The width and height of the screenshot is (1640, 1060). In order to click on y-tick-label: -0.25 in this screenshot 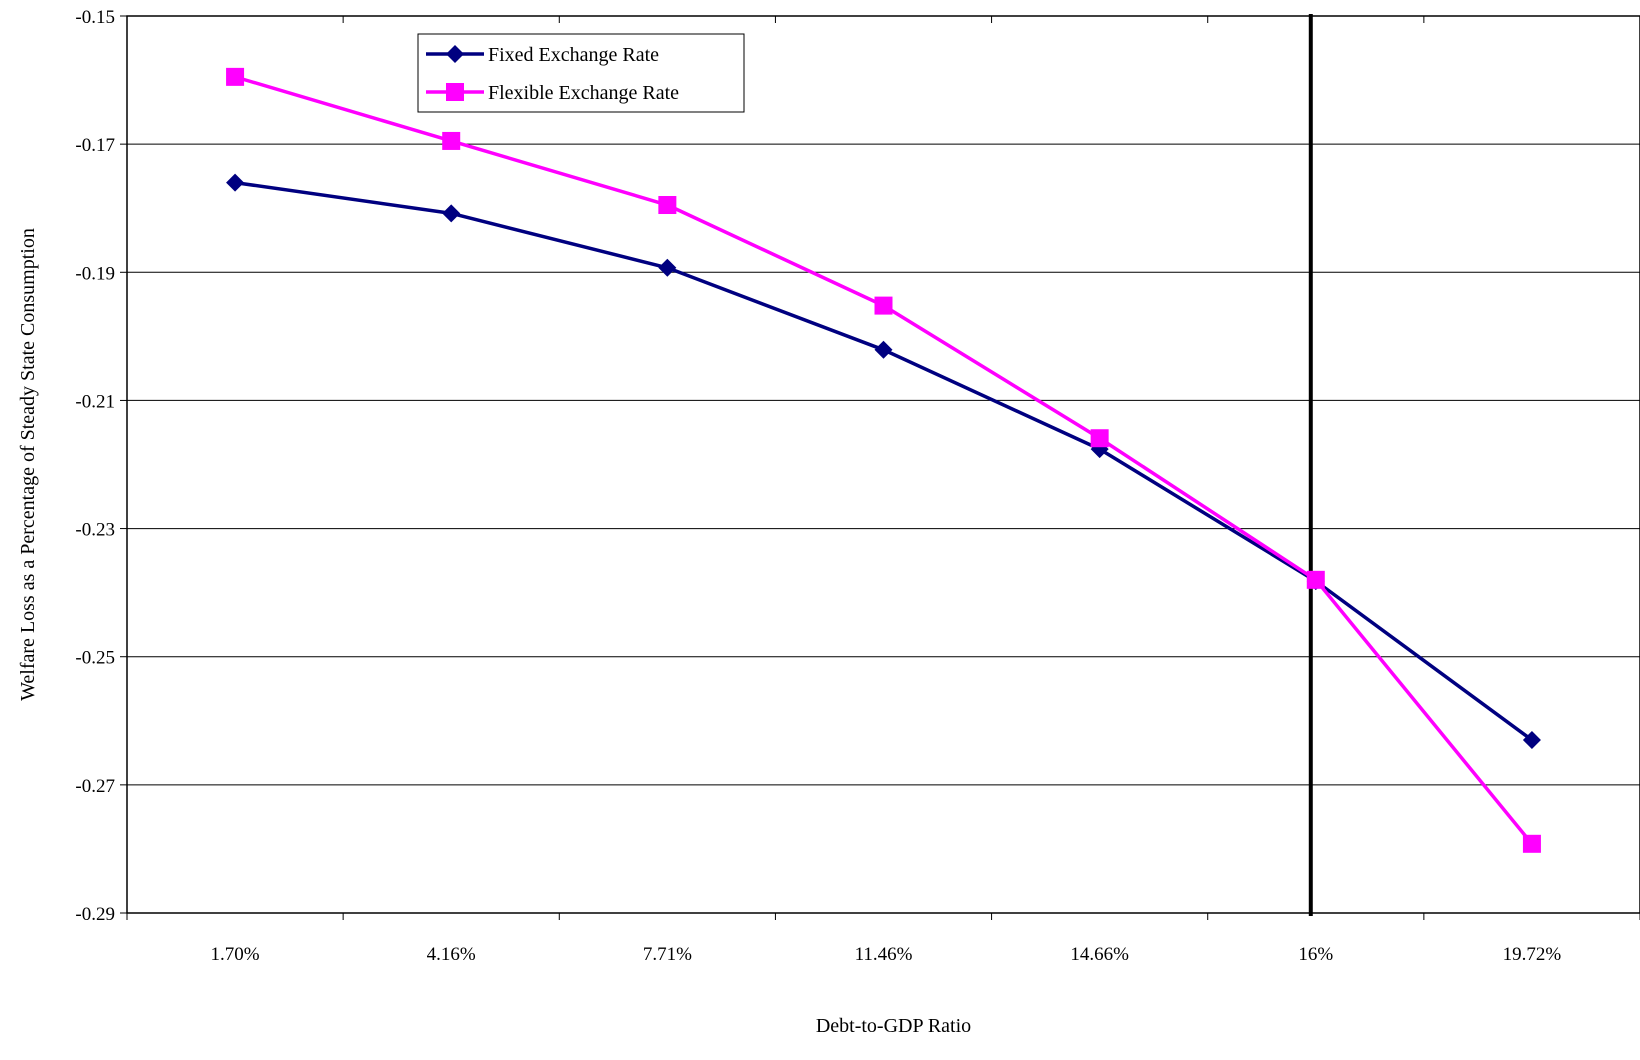, I will do `click(95, 658)`.